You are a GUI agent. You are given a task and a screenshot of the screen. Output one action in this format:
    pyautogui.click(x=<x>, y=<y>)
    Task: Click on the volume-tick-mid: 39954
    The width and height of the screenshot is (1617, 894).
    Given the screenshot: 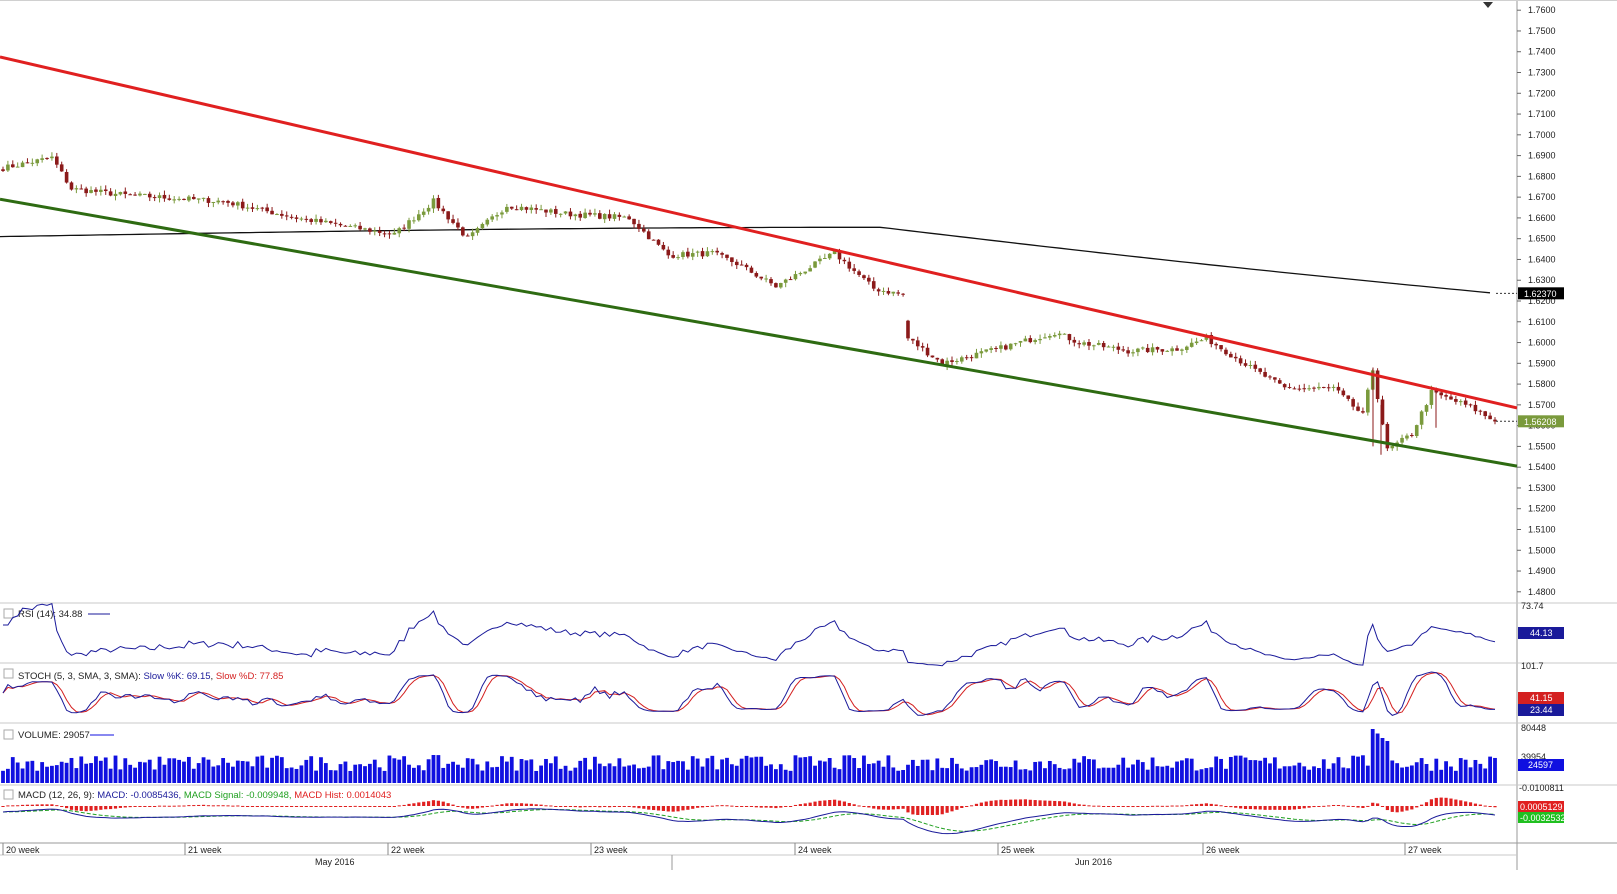 What is the action you would take?
    pyautogui.click(x=1533, y=757)
    